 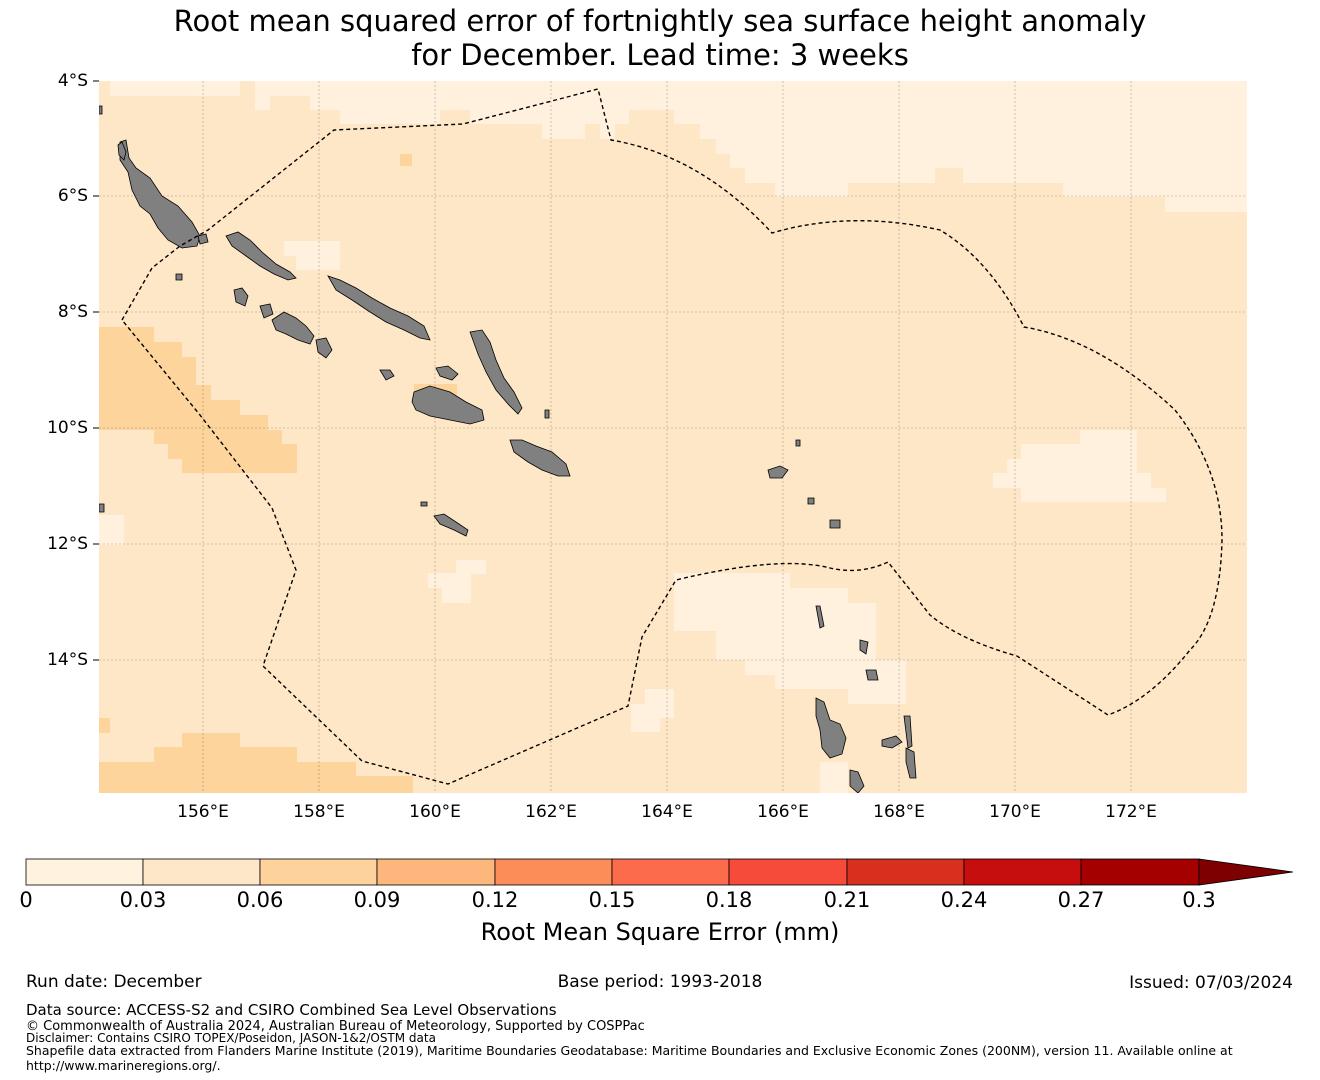 I want to click on ambae-island, so click(x=892, y=742).